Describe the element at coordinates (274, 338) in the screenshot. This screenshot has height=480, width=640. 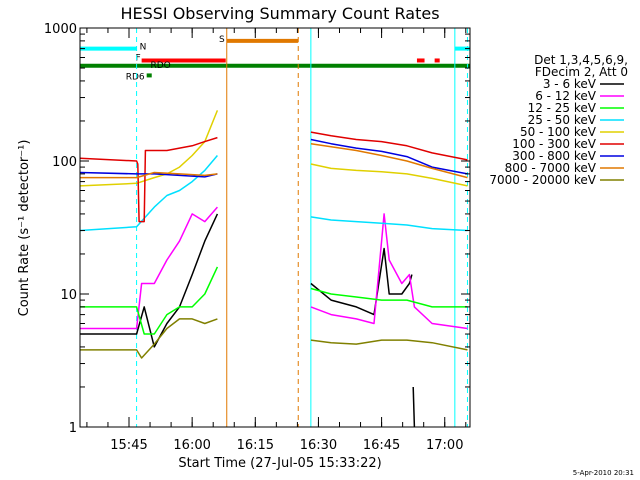
I see `series-7000-20000kev` at that location.